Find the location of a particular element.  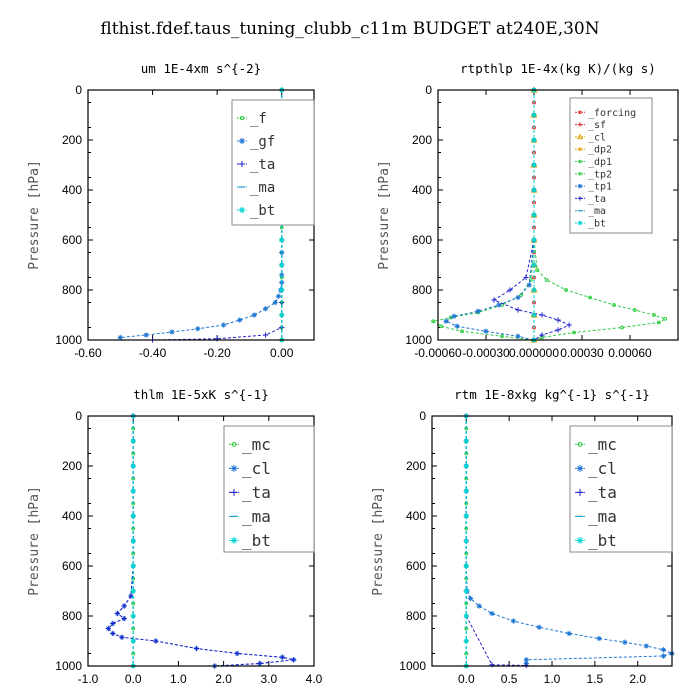

panel-title: thlm 1E-5xK s^{-1} is located at coordinates (200, 394).